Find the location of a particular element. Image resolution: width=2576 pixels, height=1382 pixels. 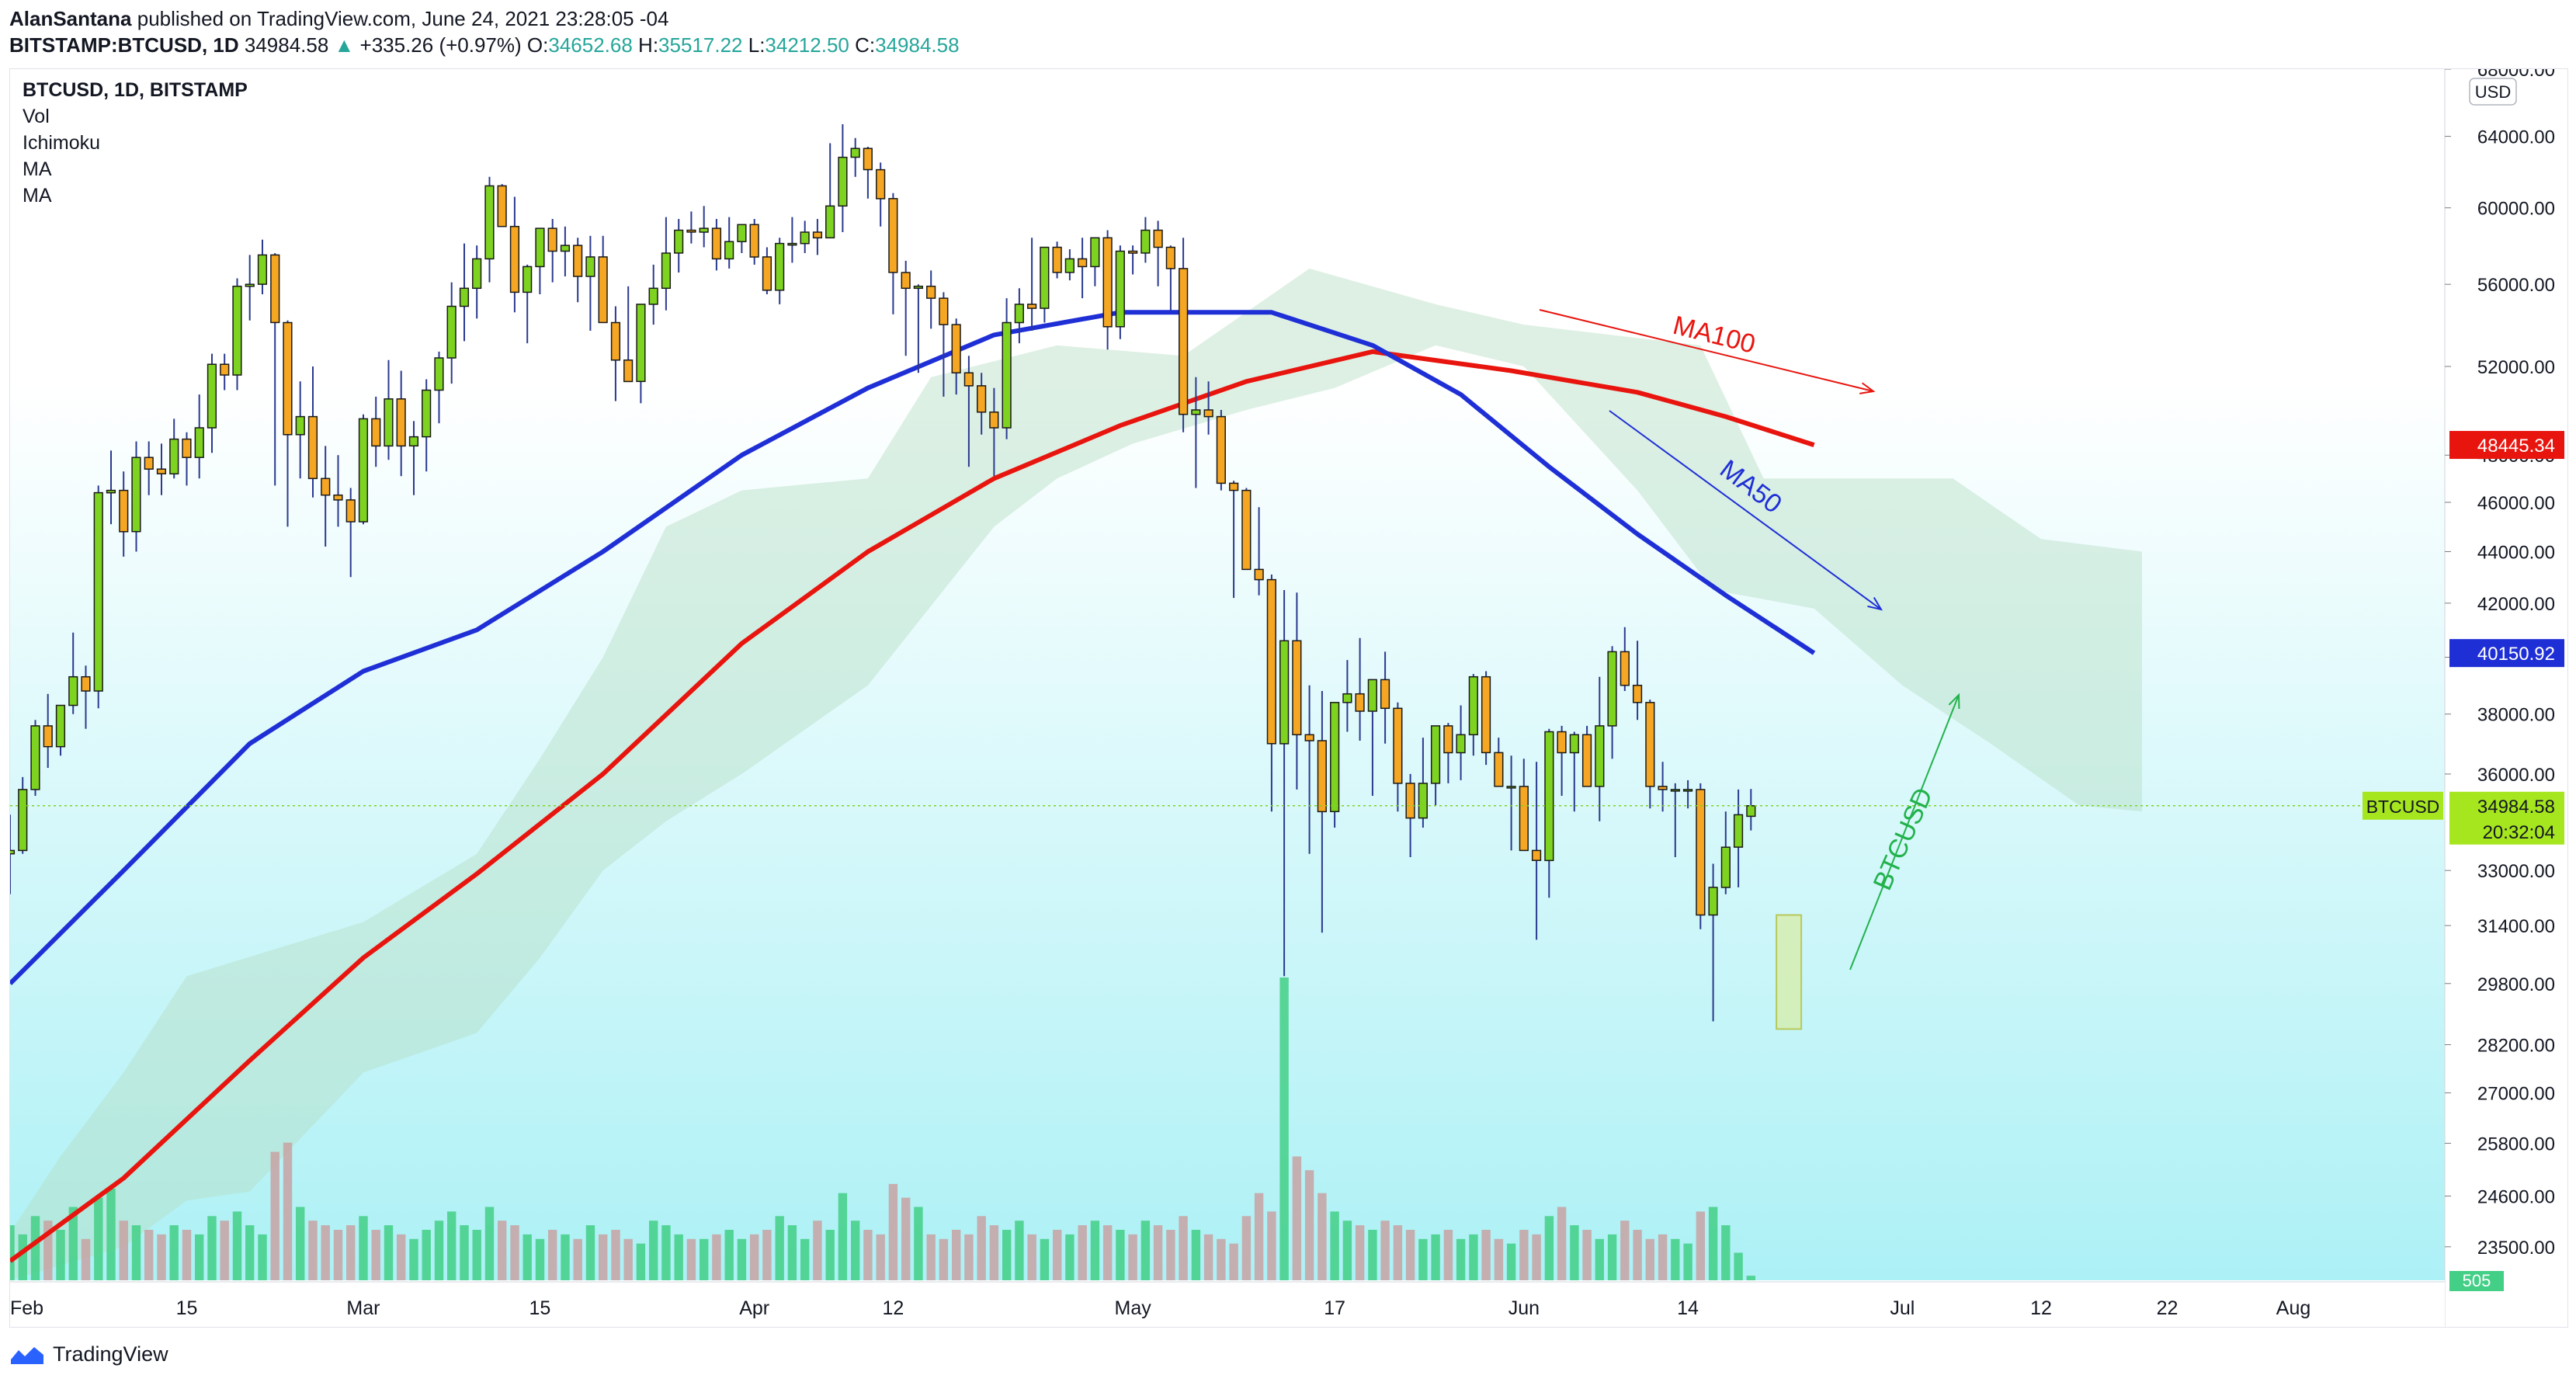

price-tick-label: 23500.00 is located at coordinates (2516, 1248).